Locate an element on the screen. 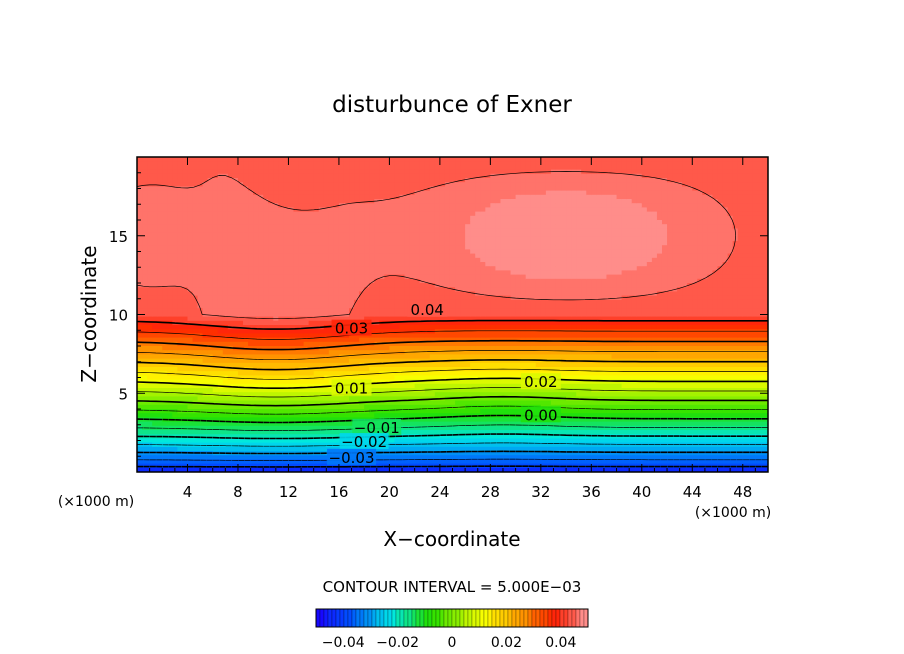 This screenshot has width=904, height=654. colorbar-ticks: −0.04 −0.02 0 0.02 0.04 is located at coordinates (449, 643).